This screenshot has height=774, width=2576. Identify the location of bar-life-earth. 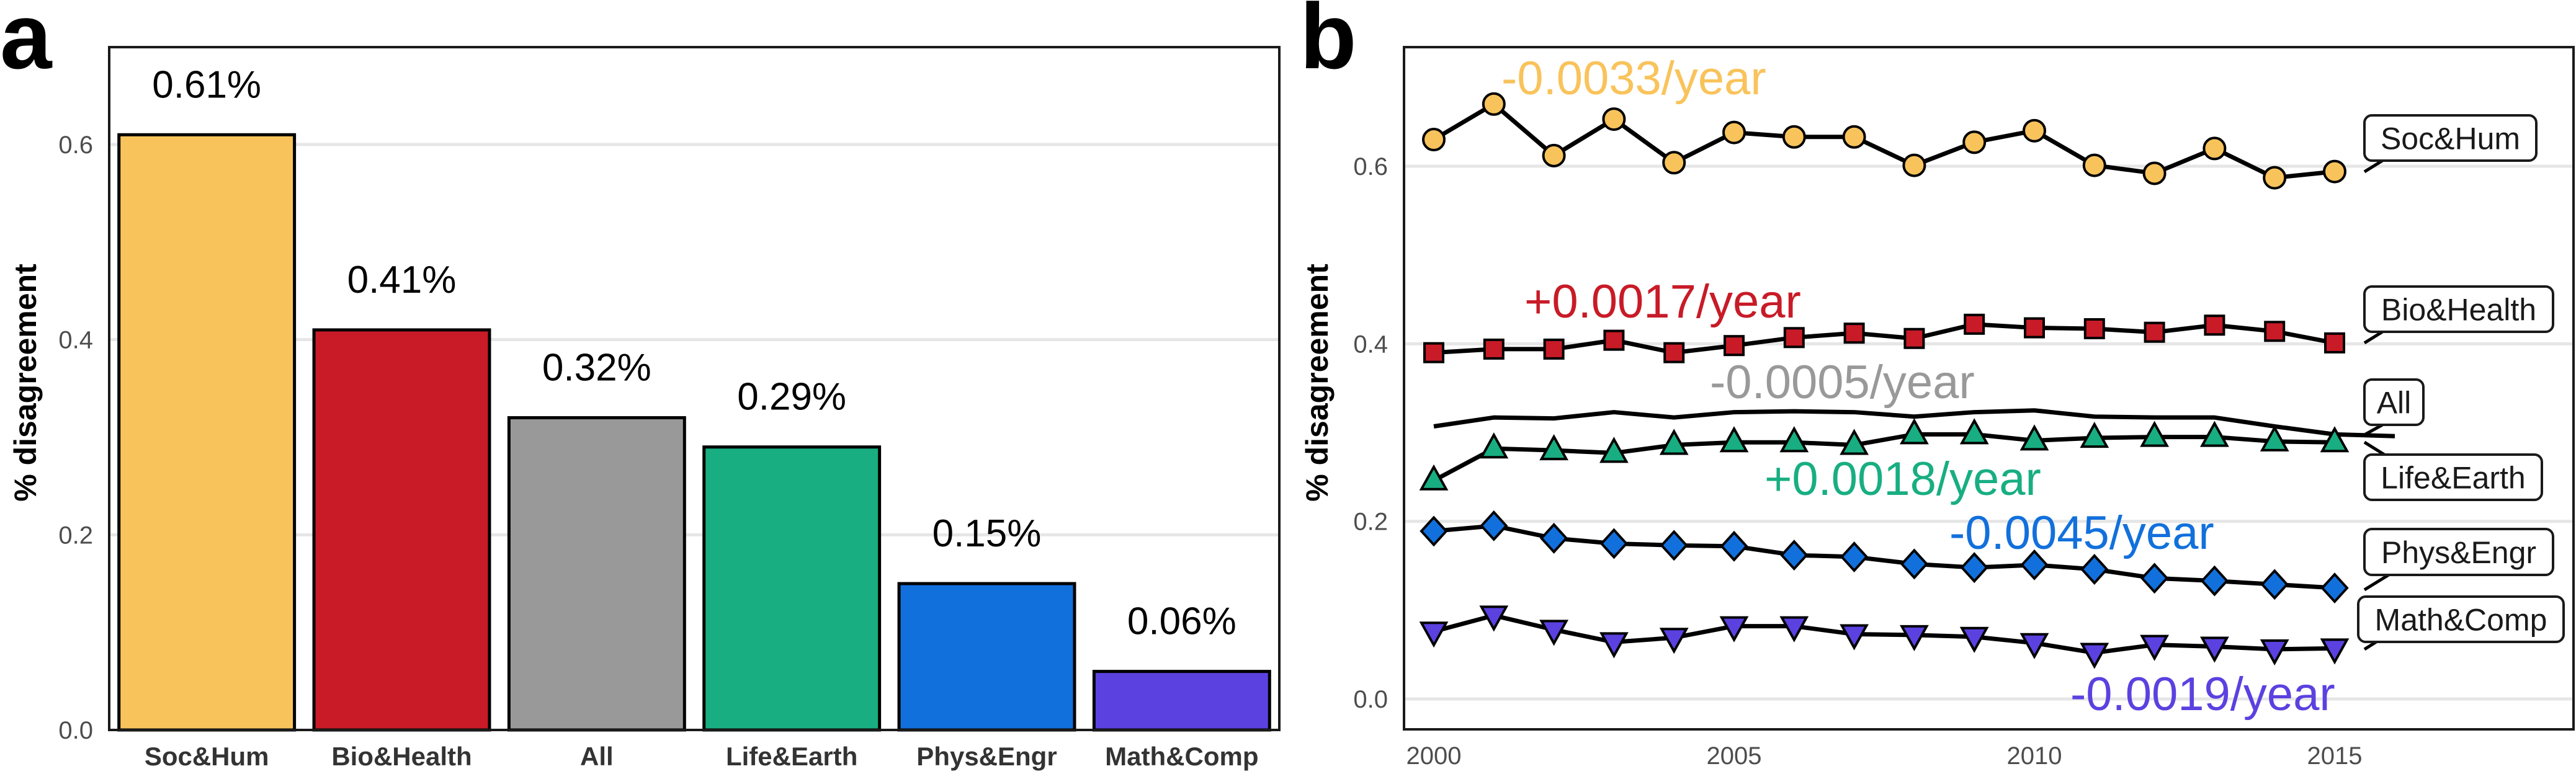
(792, 588).